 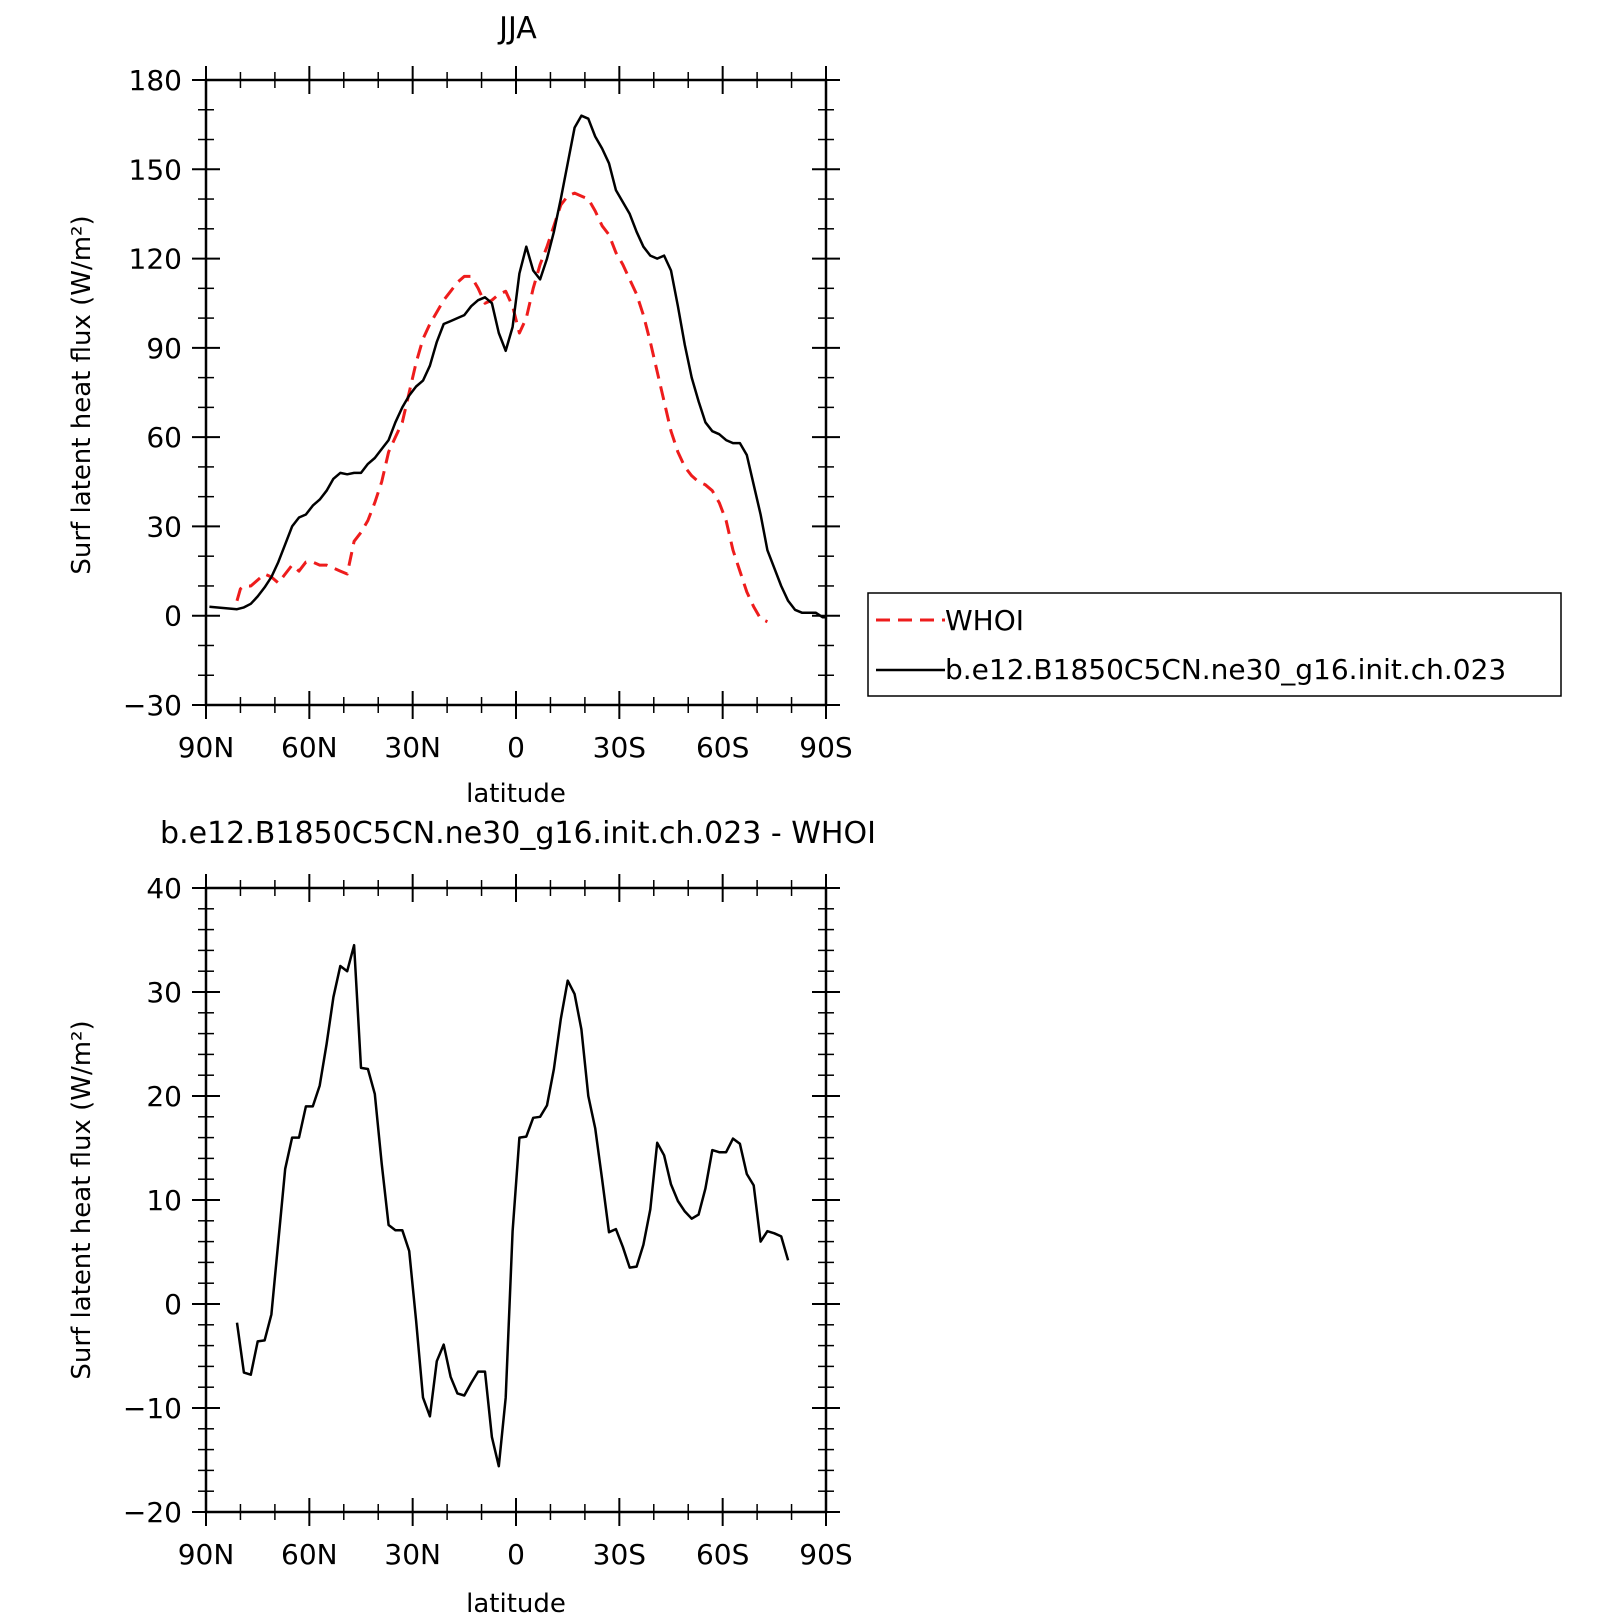 I want to click on top-x-axis-label: latitude, so click(x=516, y=794).